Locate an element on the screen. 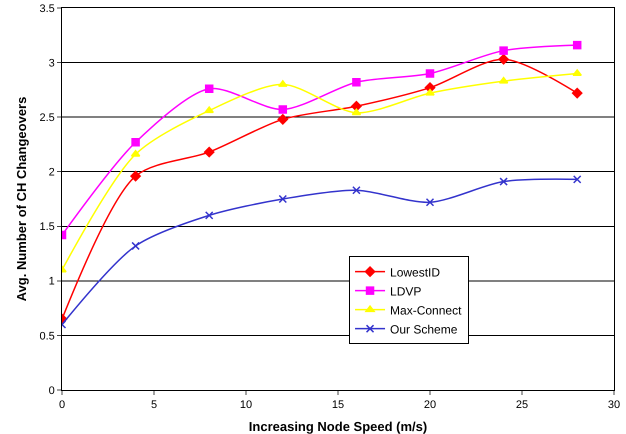 Image resolution: width=626 pixels, height=434 pixels. y-tick-label: 3.5 is located at coordinates (47, 8).